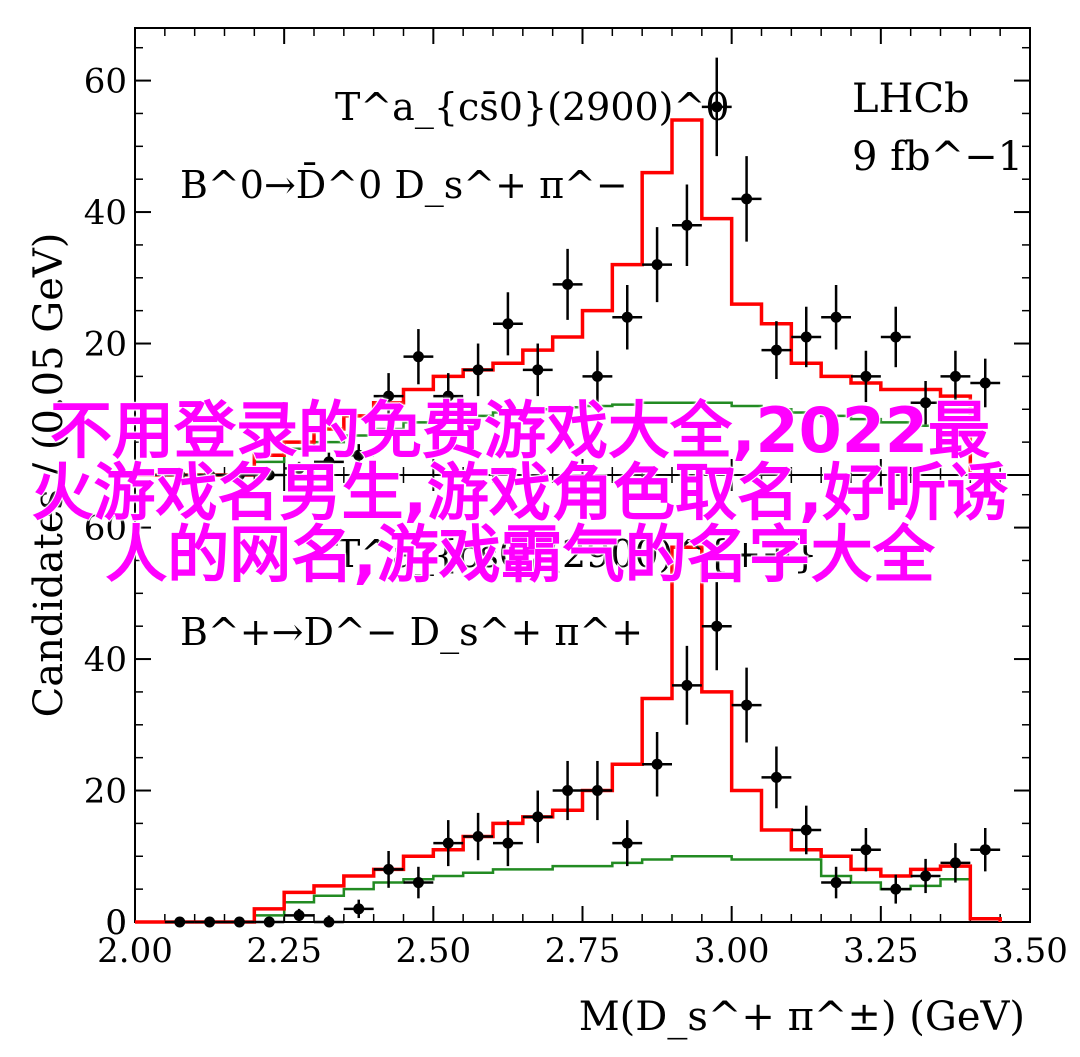 This screenshot has width=1080, height=1057. What do you see at coordinates (411, 632) in the screenshot?
I see `bottom-annotation-decay: B^+→D^− D_s^+ π^+` at bounding box center [411, 632].